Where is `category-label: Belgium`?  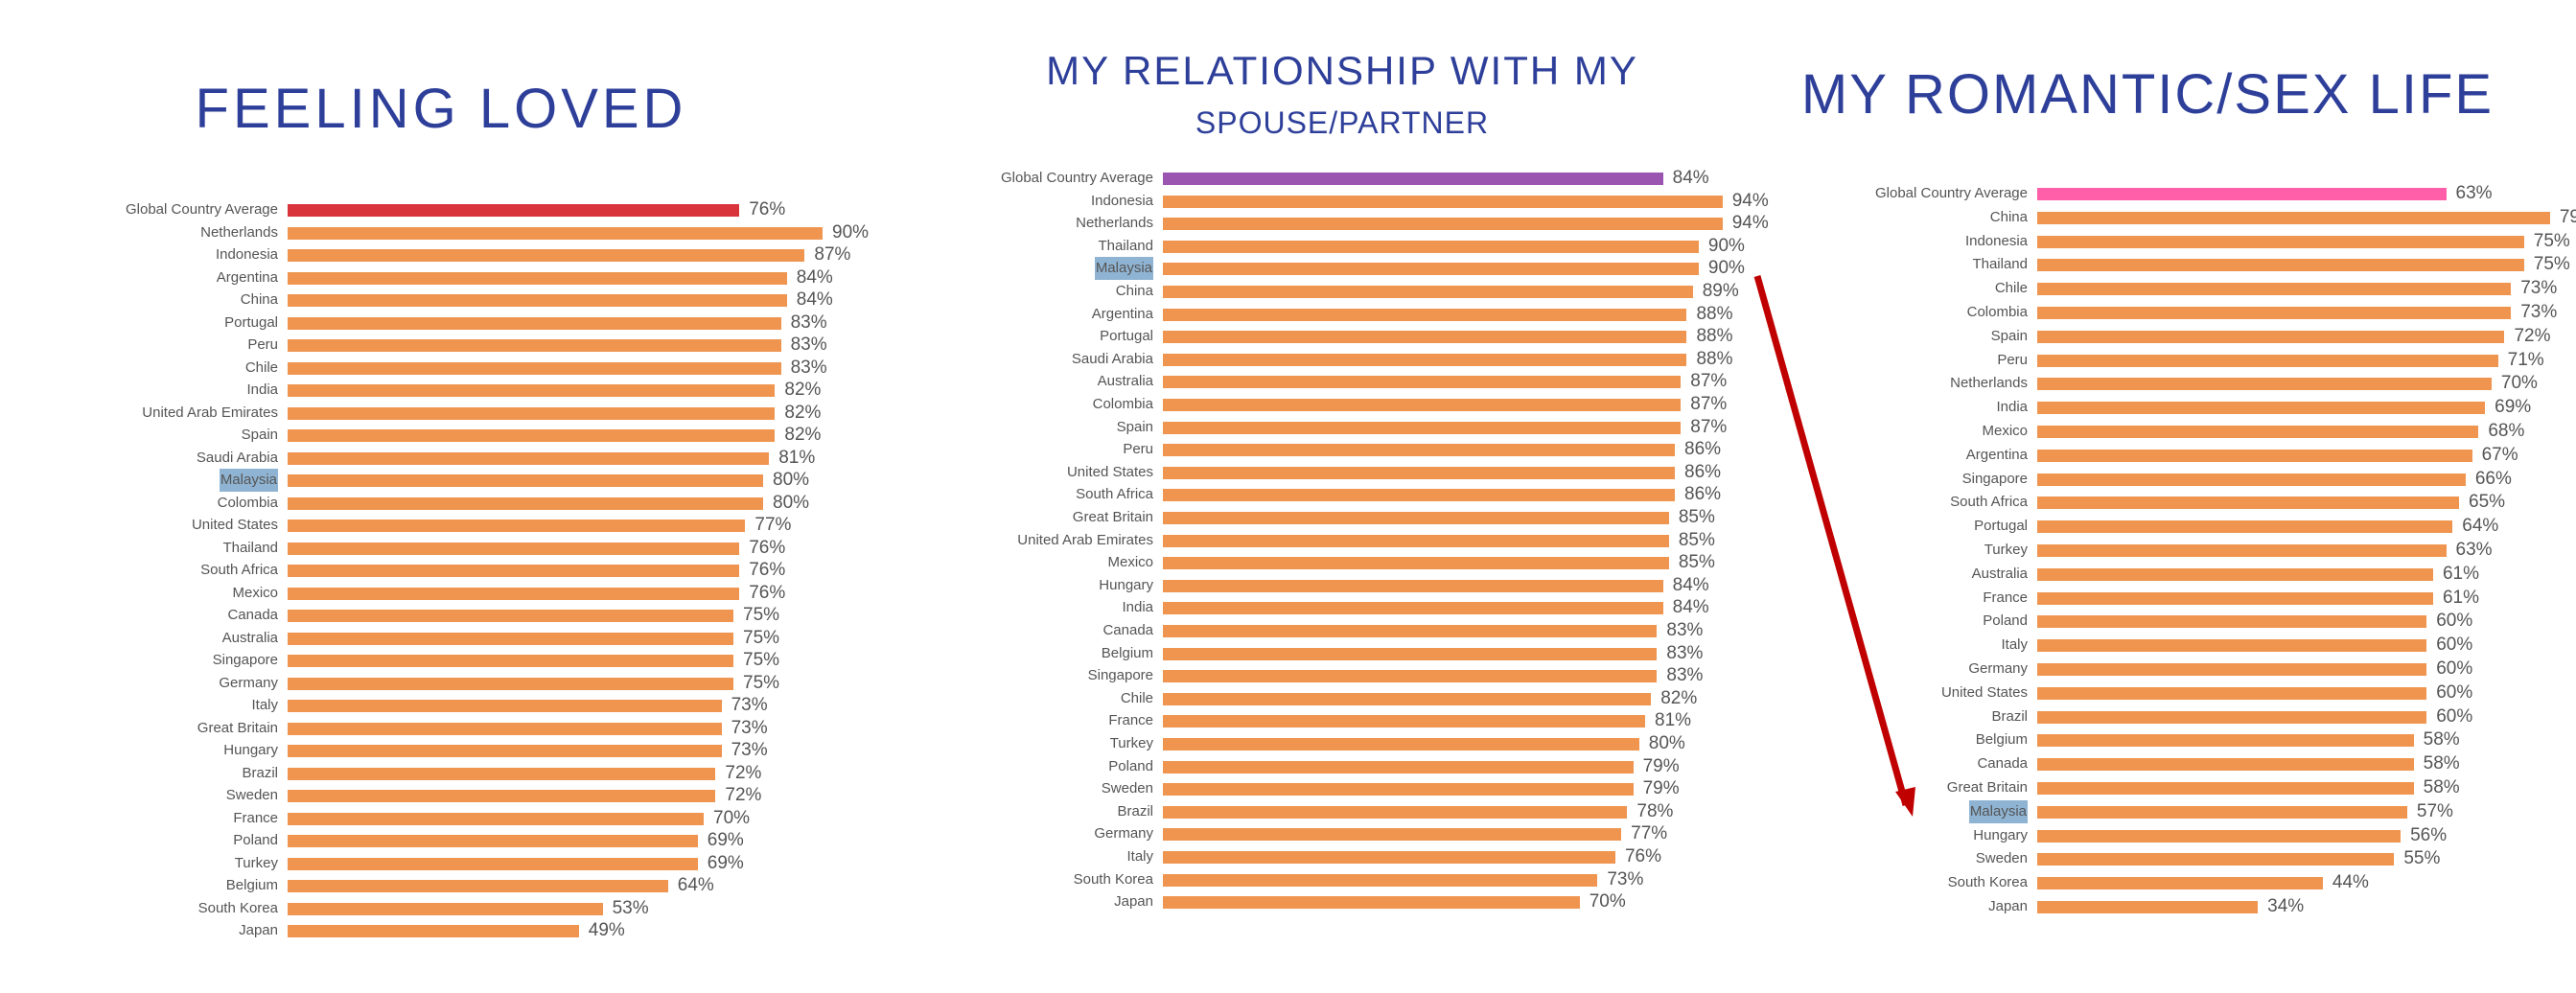 category-label: Belgium is located at coordinates (252, 885).